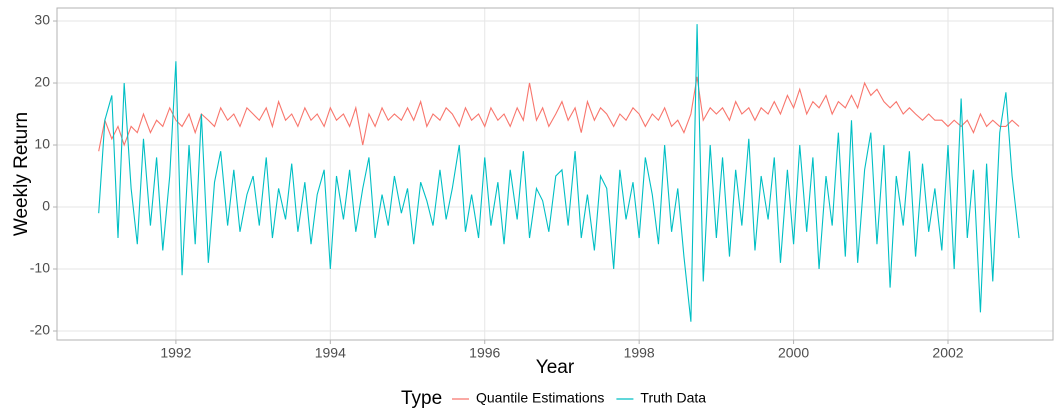  What do you see at coordinates (42, 144) in the screenshot?
I see `y-tick-label: 10` at bounding box center [42, 144].